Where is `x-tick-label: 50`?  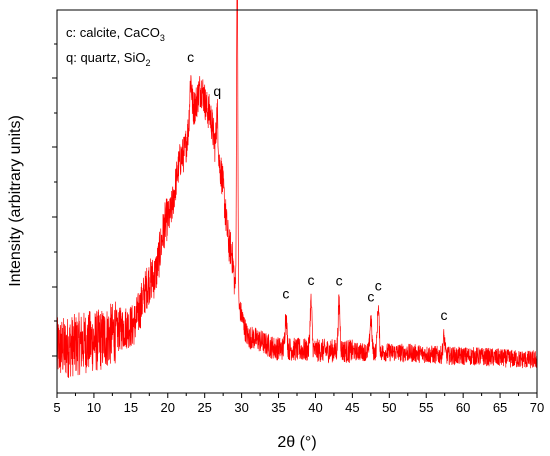 x-tick-label: 50 is located at coordinates (389, 407).